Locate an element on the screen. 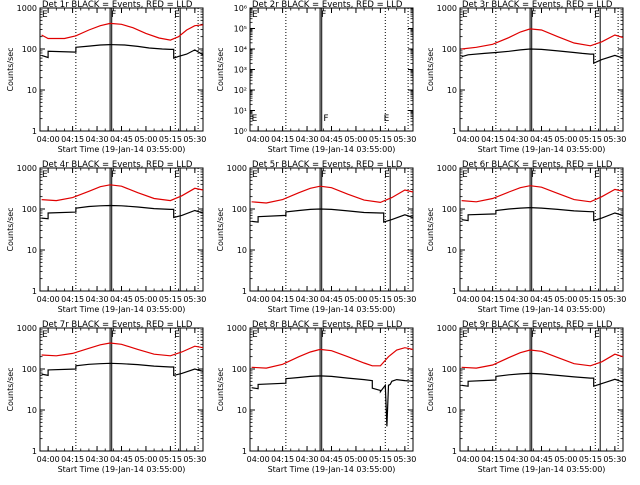 This screenshot has width=640, height=485. low-marker-f: F is located at coordinates (325, 119).